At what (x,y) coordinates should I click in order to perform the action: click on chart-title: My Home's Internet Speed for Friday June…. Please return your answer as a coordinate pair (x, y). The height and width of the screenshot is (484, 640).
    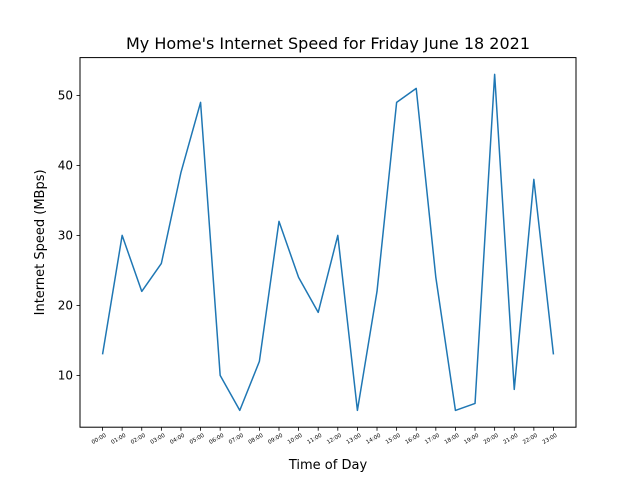
    Looking at the image, I should click on (328, 43).